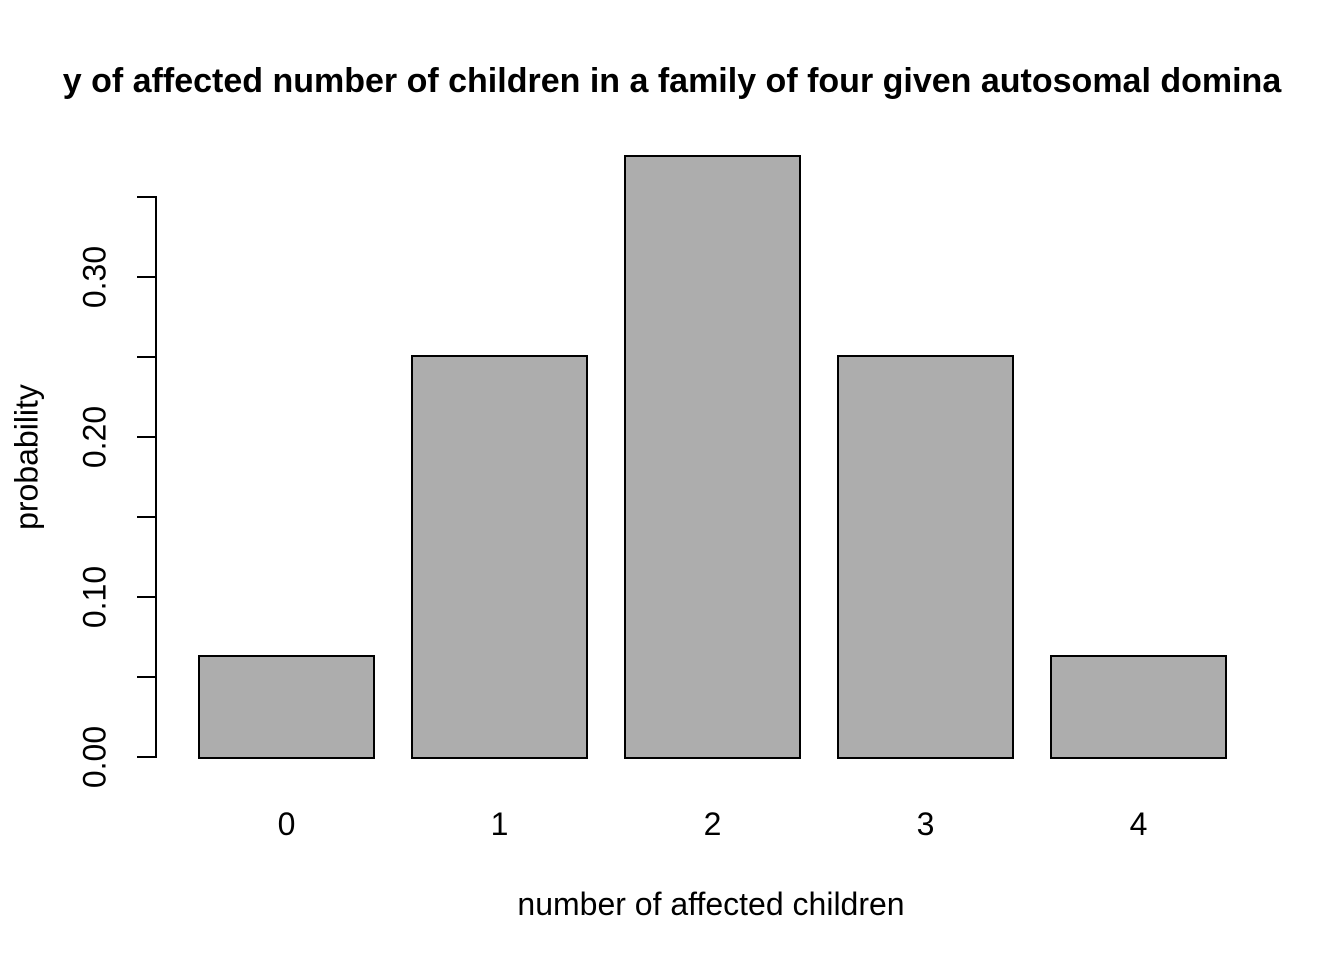 This screenshot has width=1344, height=960. Describe the element at coordinates (712, 824) in the screenshot. I see `x-tick-label-2: 2` at that location.